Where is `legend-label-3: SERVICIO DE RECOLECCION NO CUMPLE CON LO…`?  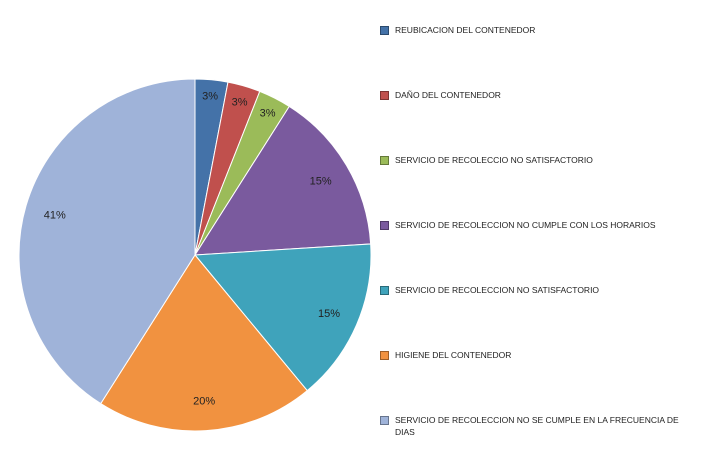 legend-label-3: SERVICIO DE RECOLECCION NO CUMPLE CON LO… is located at coordinates (525, 225).